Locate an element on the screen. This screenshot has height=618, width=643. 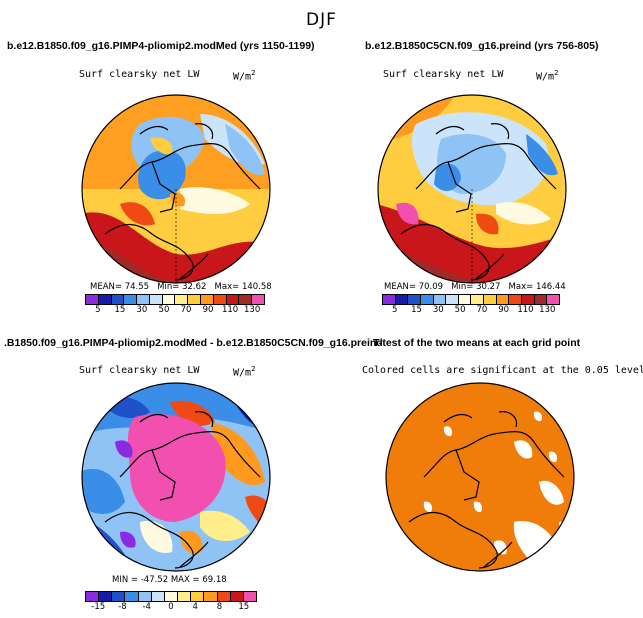
colorbar-tick-label: 4 is located at coordinates (195, 607).